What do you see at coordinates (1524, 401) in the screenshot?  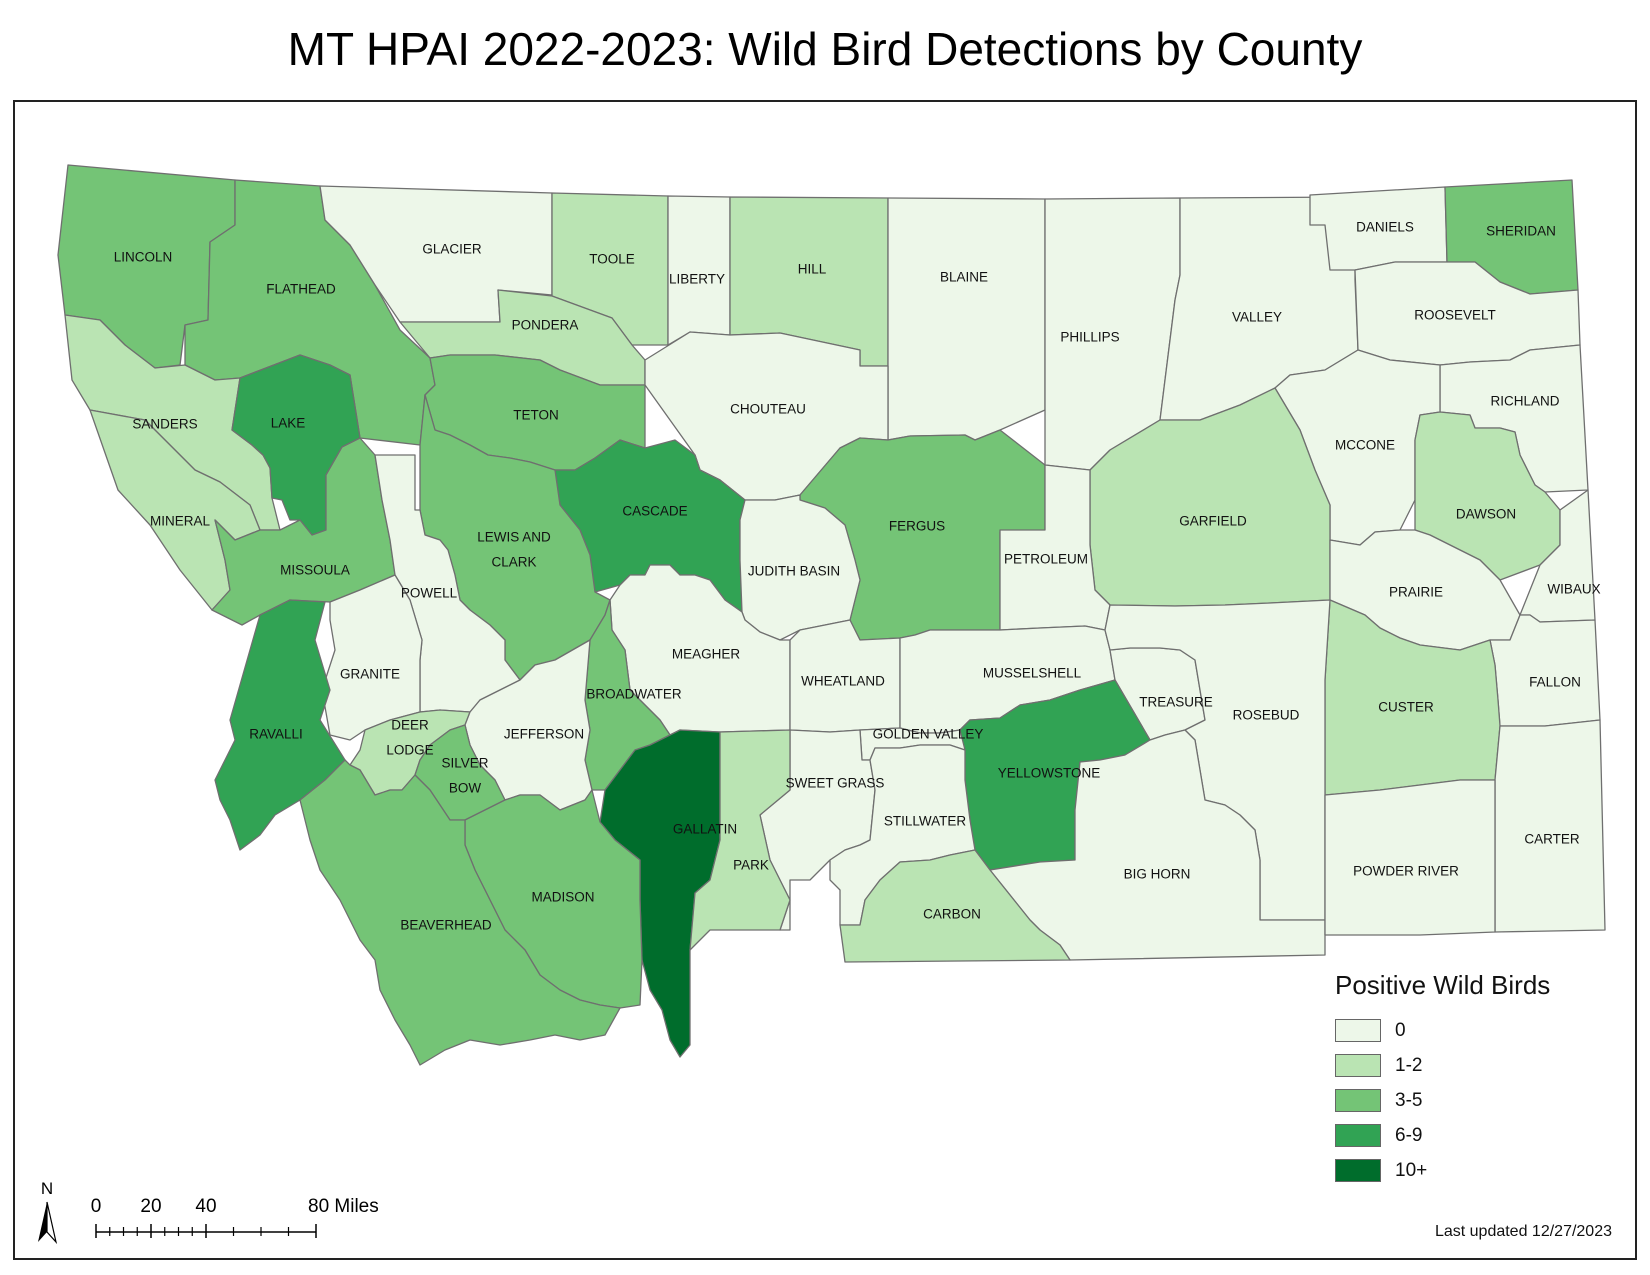 I see `county-label-richland: RICHLAND` at bounding box center [1524, 401].